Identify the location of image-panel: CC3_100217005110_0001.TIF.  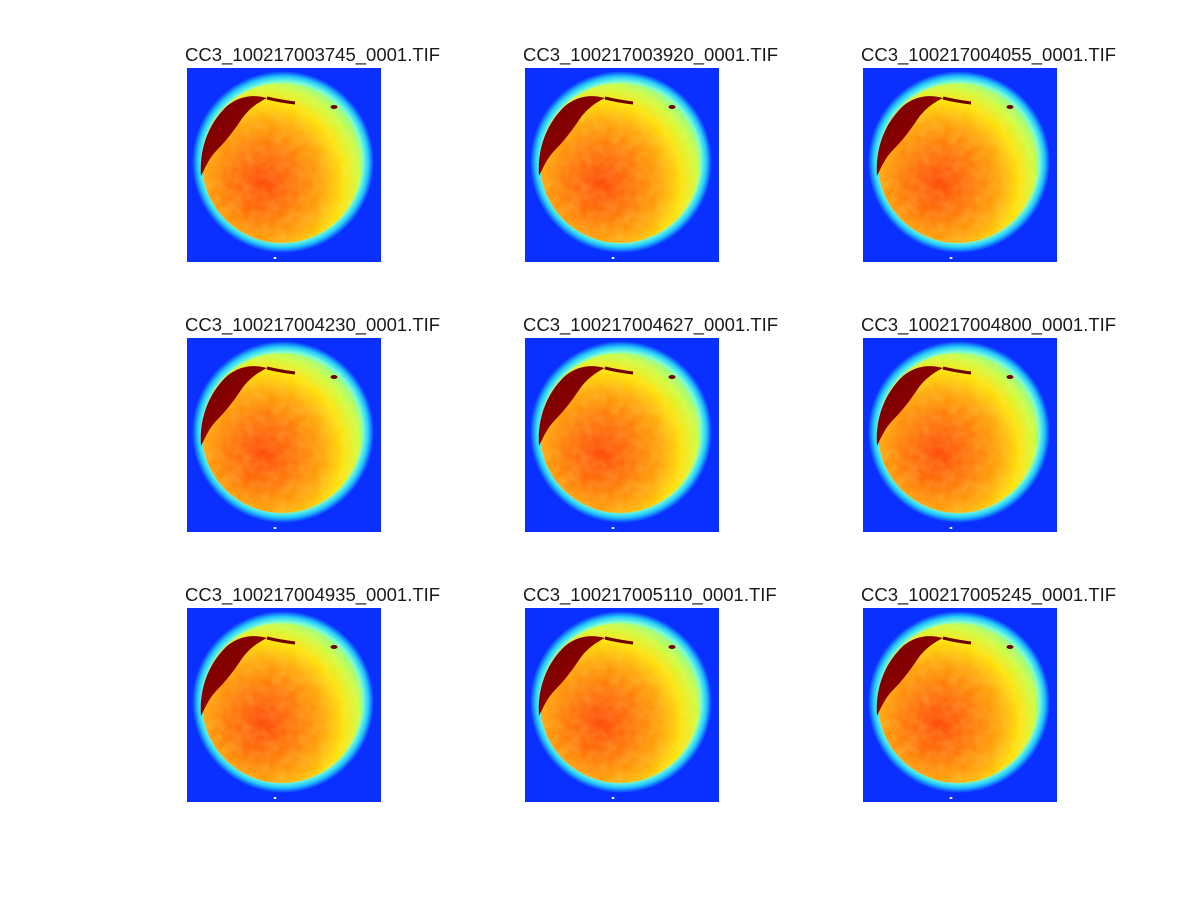
(653, 699).